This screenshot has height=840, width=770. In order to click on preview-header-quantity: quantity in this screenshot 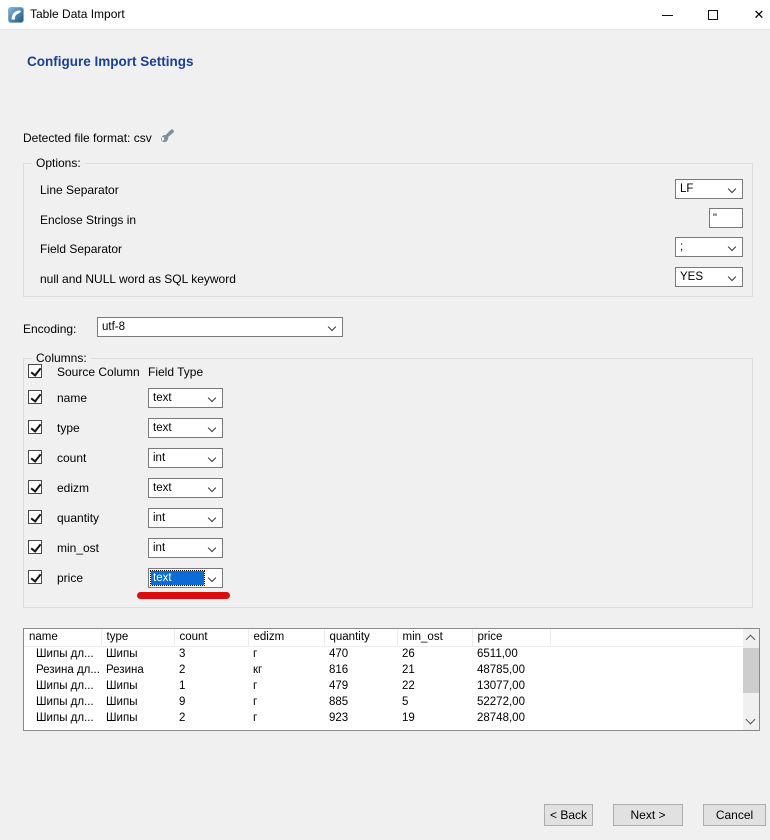, I will do `click(361, 638)`.